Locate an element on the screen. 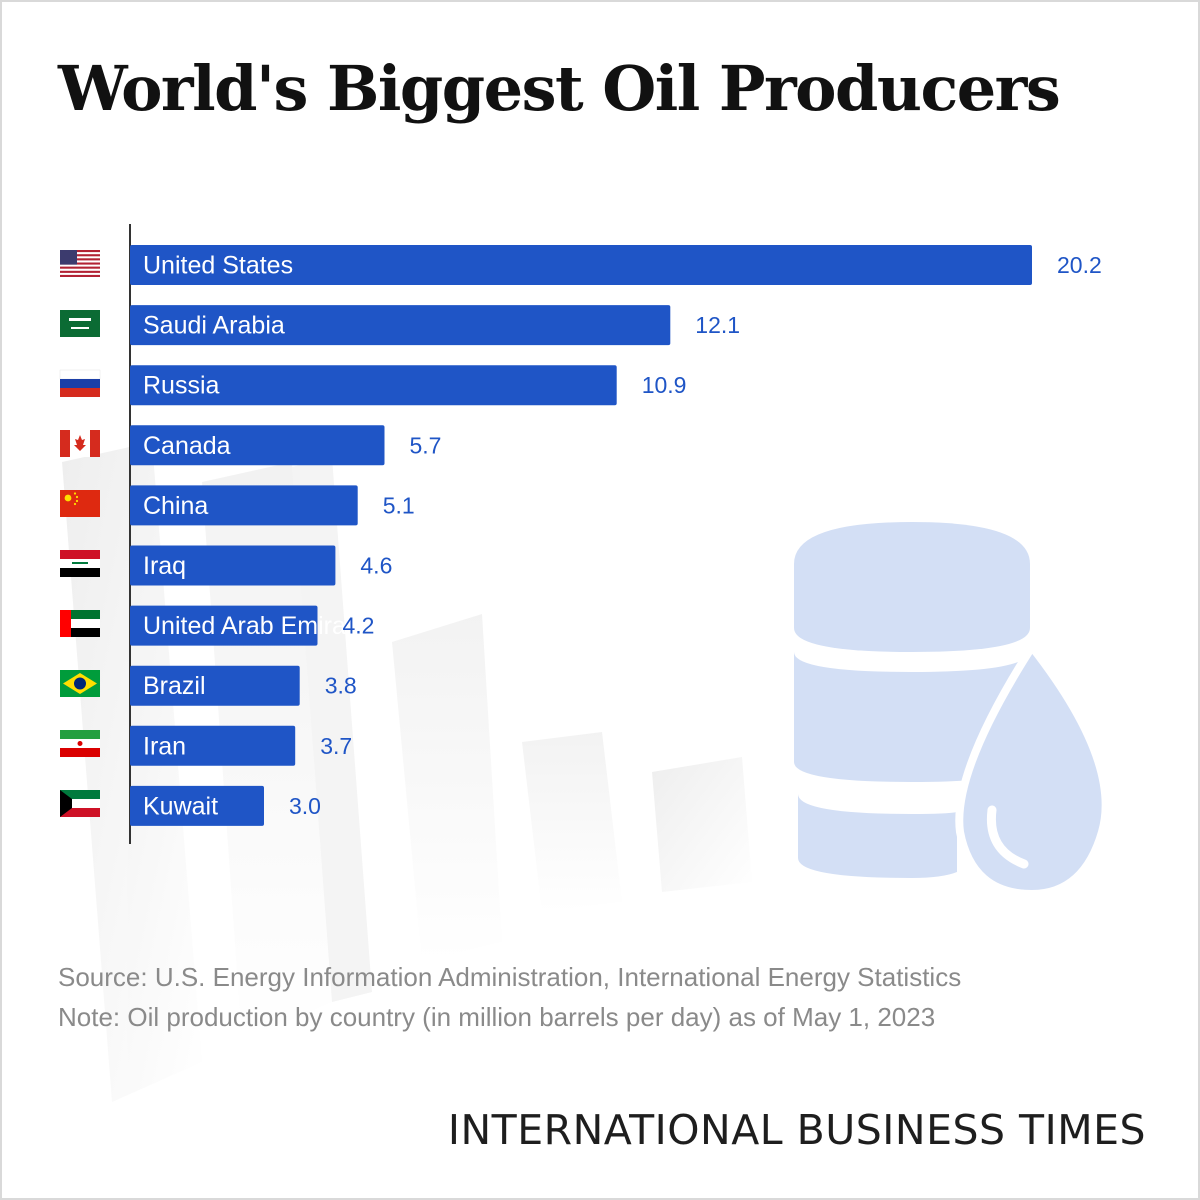 The height and width of the screenshot is (1200, 1200). bar-value-label: 3.8 is located at coordinates (341, 686).